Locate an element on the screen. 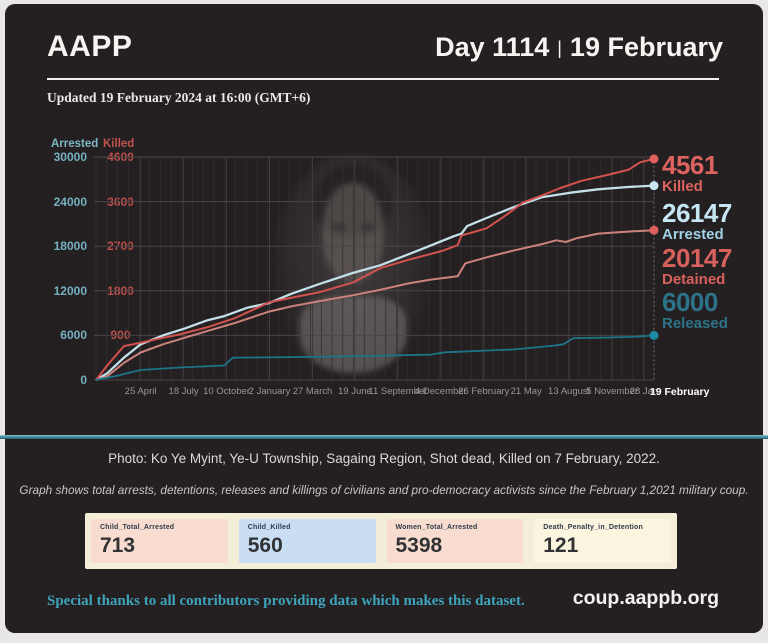 This screenshot has width=768, height=643. summary-released: 6000 Released is located at coordinates (695, 310).